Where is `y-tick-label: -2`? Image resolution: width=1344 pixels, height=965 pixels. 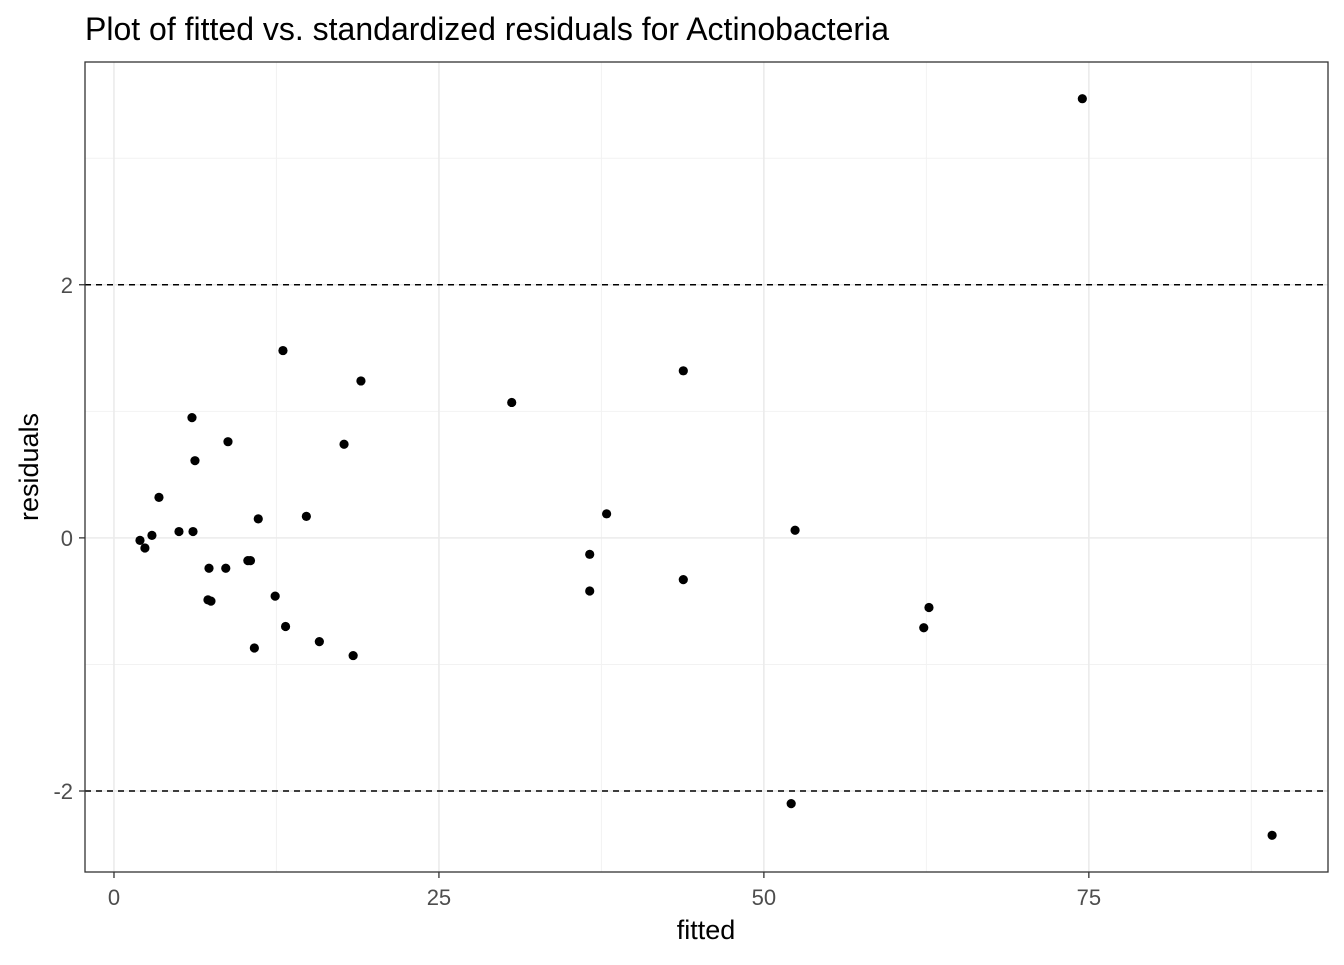
y-tick-label: -2 is located at coordinates (63, 791).